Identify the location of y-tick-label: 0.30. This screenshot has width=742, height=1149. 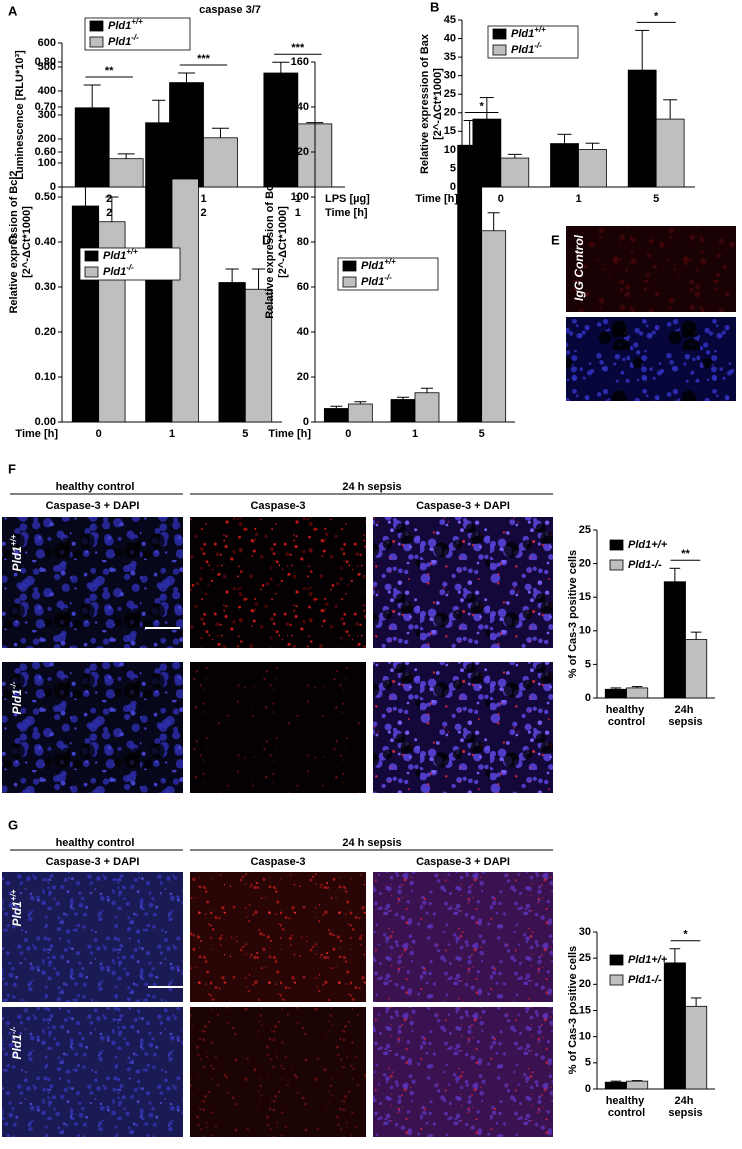
(45, 287).